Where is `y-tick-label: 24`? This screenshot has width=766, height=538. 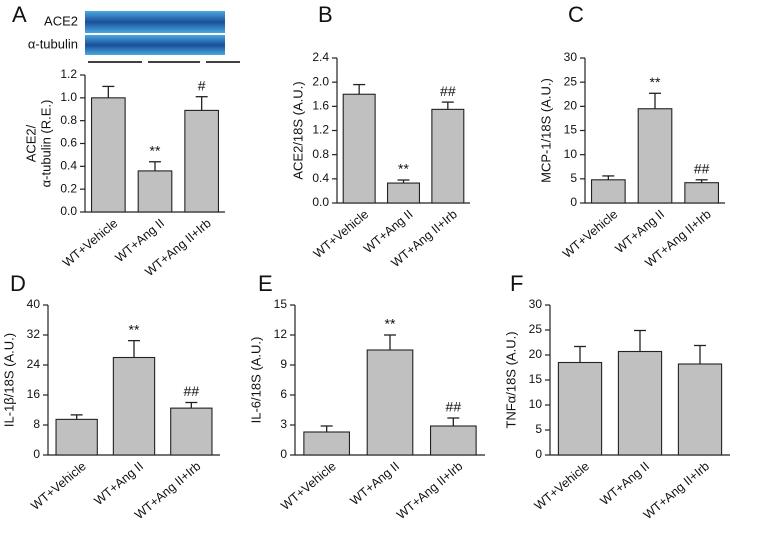 y-tick-label: 24 is located at coordinates (34, 364).